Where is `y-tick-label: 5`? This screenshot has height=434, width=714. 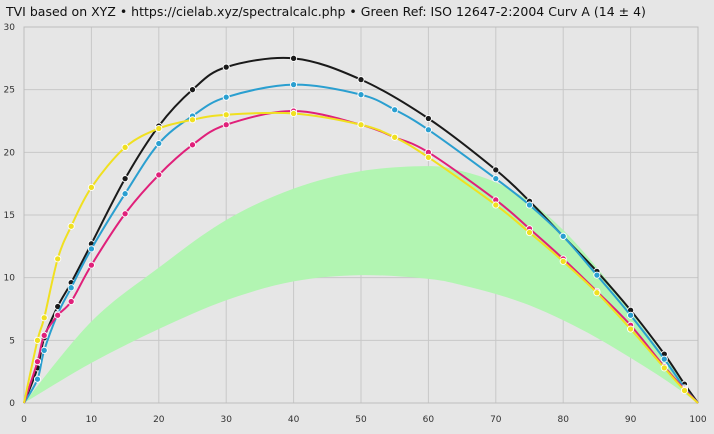 y-tick-label: 5 is located at coordinates (12, 341).